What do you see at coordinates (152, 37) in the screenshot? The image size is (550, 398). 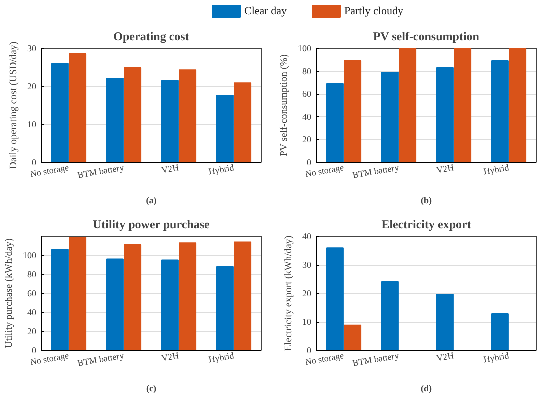 I see `chart-title: Operating cost` at bounding box center [152, 37].